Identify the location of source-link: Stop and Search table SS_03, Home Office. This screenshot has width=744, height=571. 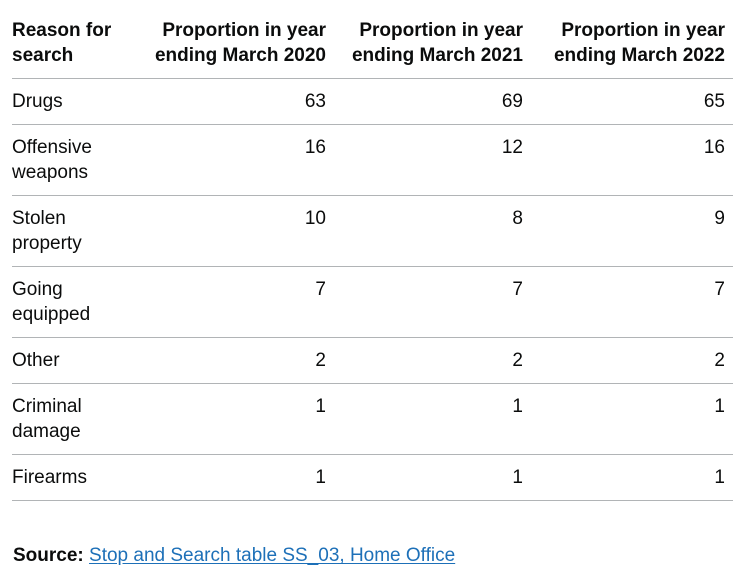
(272, 555).